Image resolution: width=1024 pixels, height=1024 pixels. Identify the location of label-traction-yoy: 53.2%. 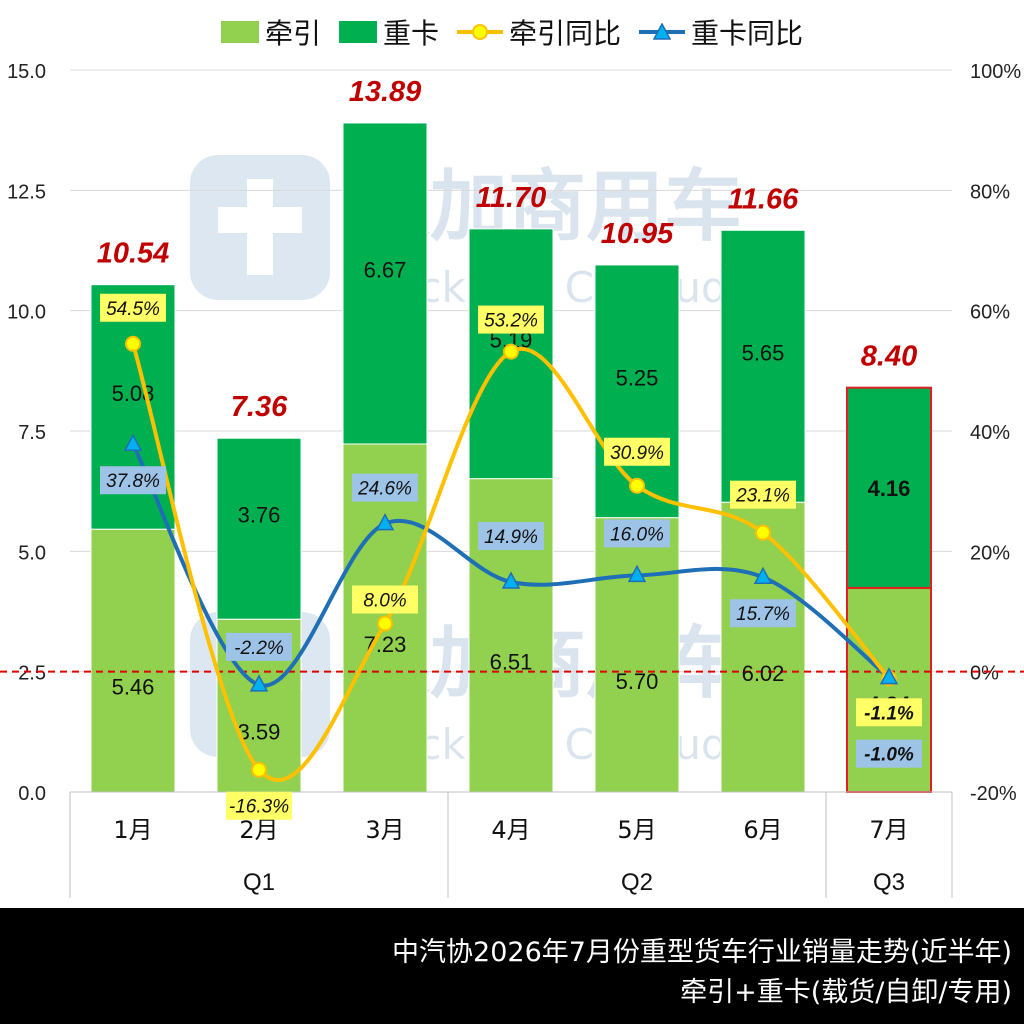
(511, 321).